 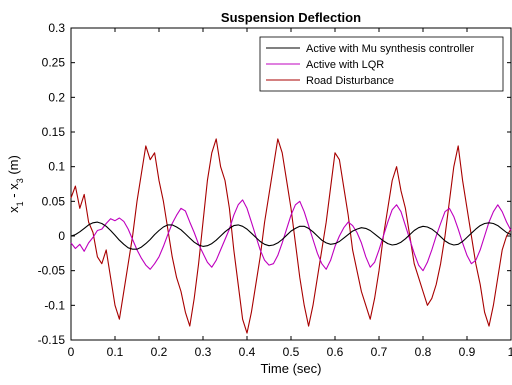 What do you see at coordinates (54, 132) in the screenshot?
I see `y-tick-label: 0.15` at bounding box center [54, 132].